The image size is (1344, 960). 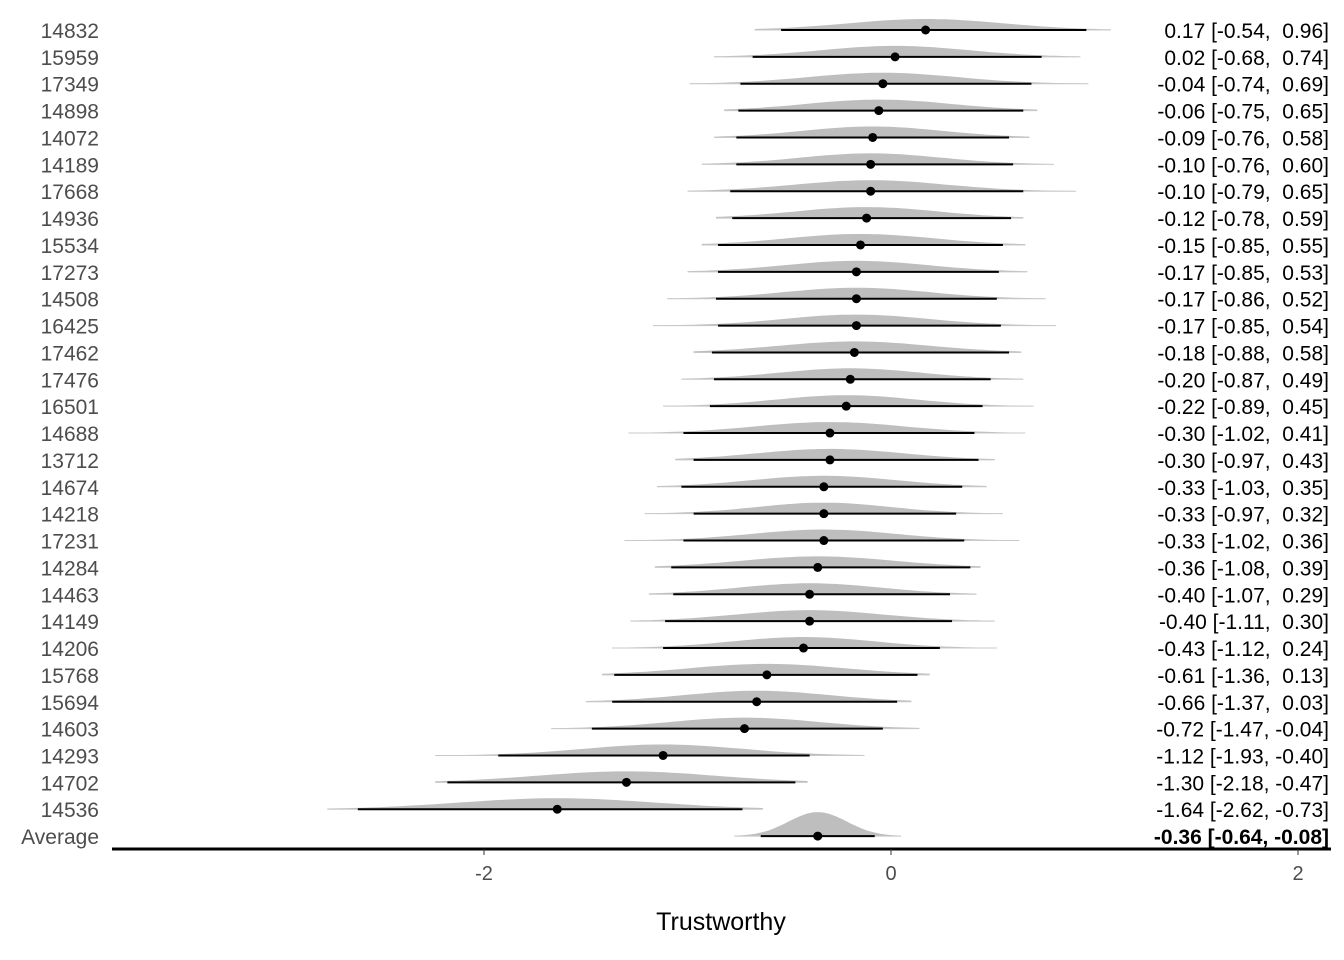 I want to click on row-label-17231: 17231, so click(x=70, y=542).